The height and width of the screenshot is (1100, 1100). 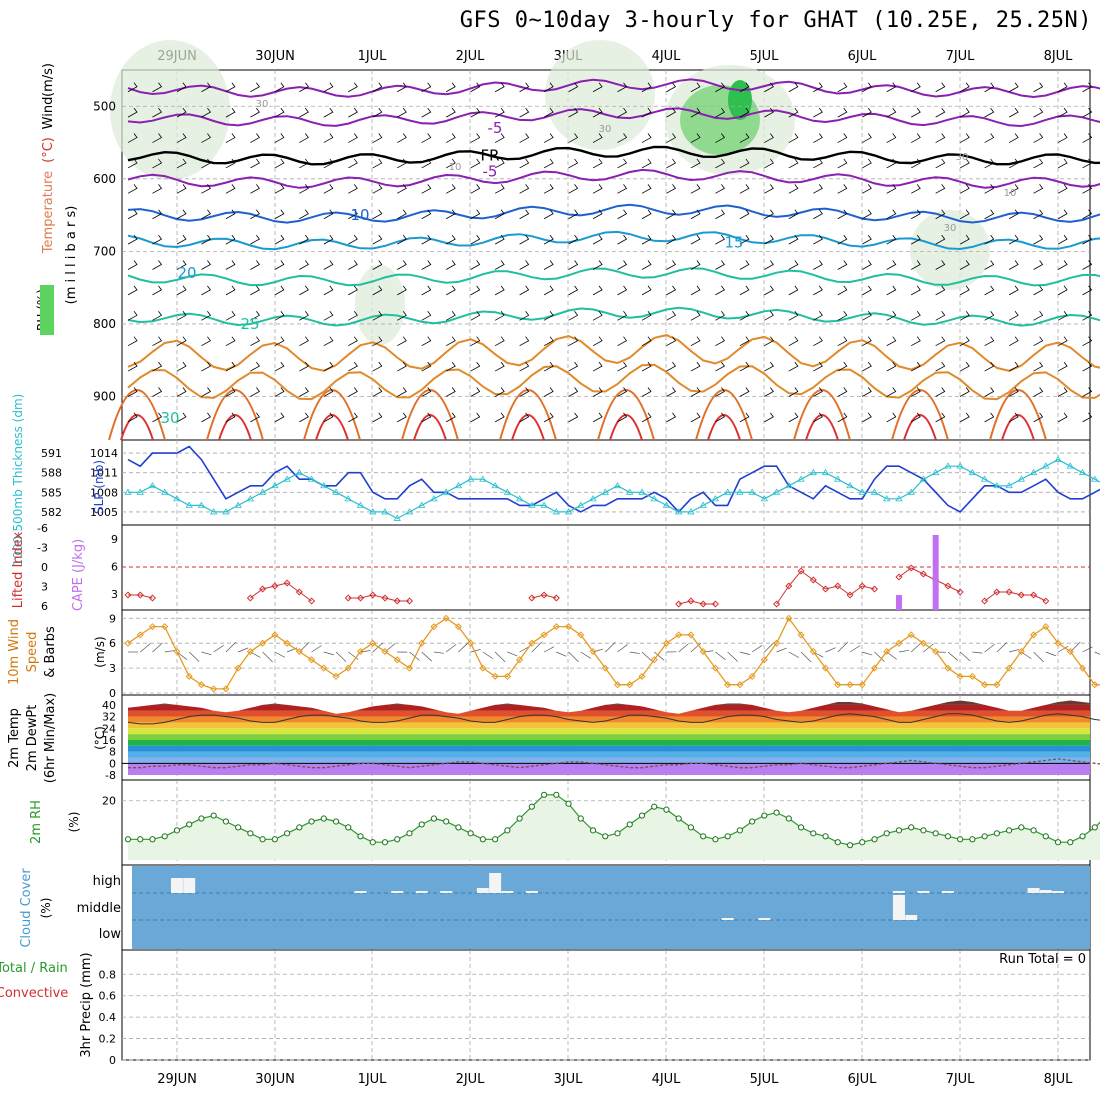 What do you see at coordinates (18, 569) in the screenshot?
I see `lifted-index-axis-label: Lifted Index` at bounding box center [18, 569].